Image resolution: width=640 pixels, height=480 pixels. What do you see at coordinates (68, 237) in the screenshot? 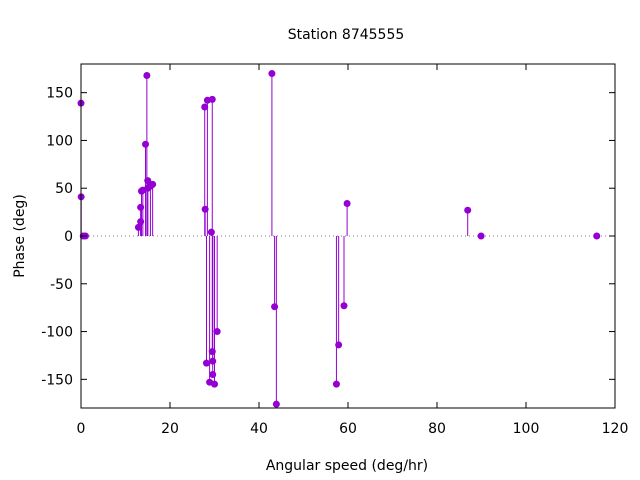
I see `y-tick-label: 0` at bounding box center [68, 237].